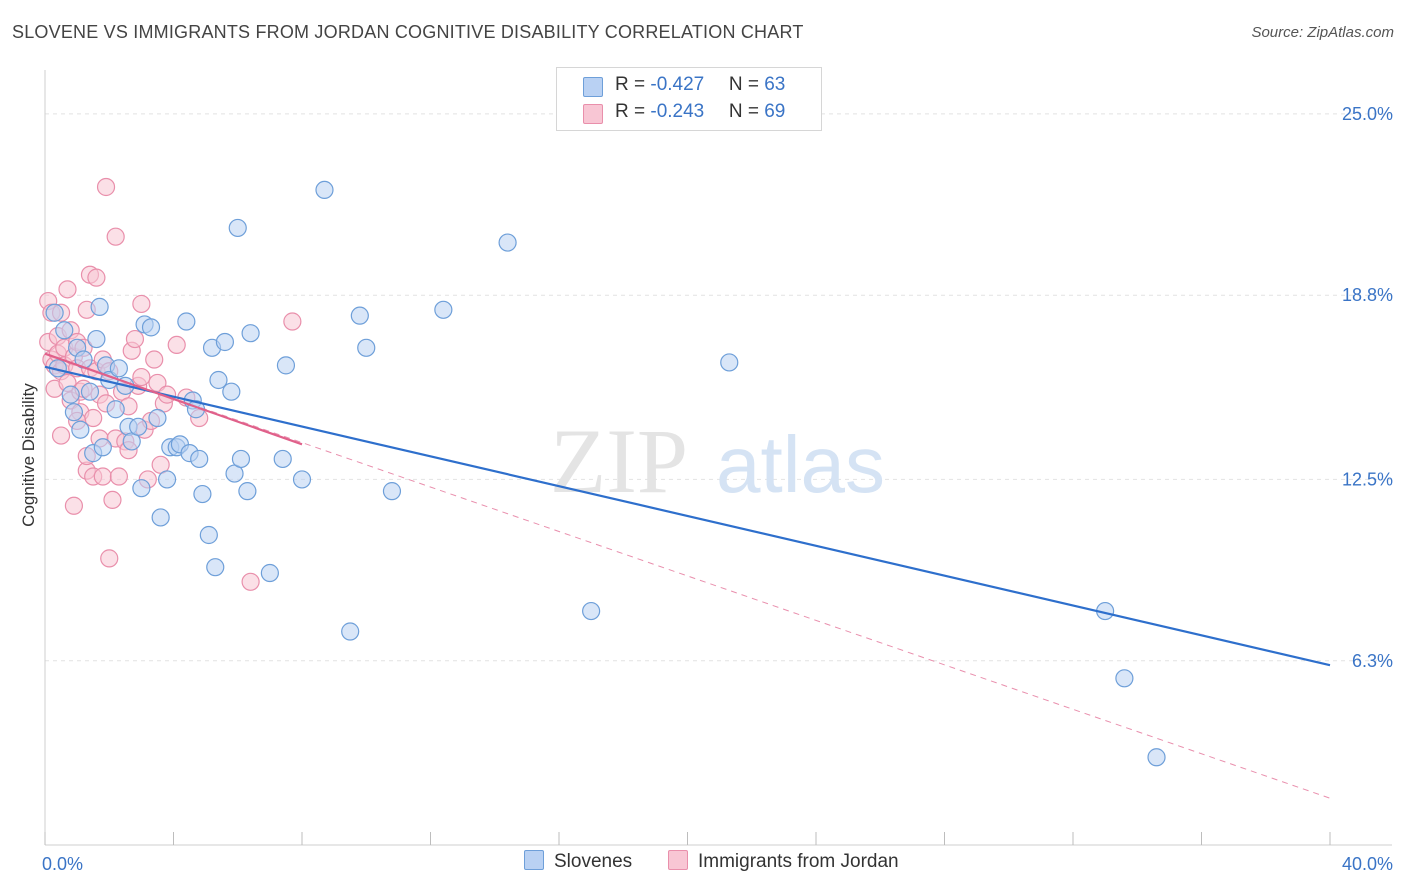  I want to click on x-tick-label: 40.0%, so click(1367, 864).